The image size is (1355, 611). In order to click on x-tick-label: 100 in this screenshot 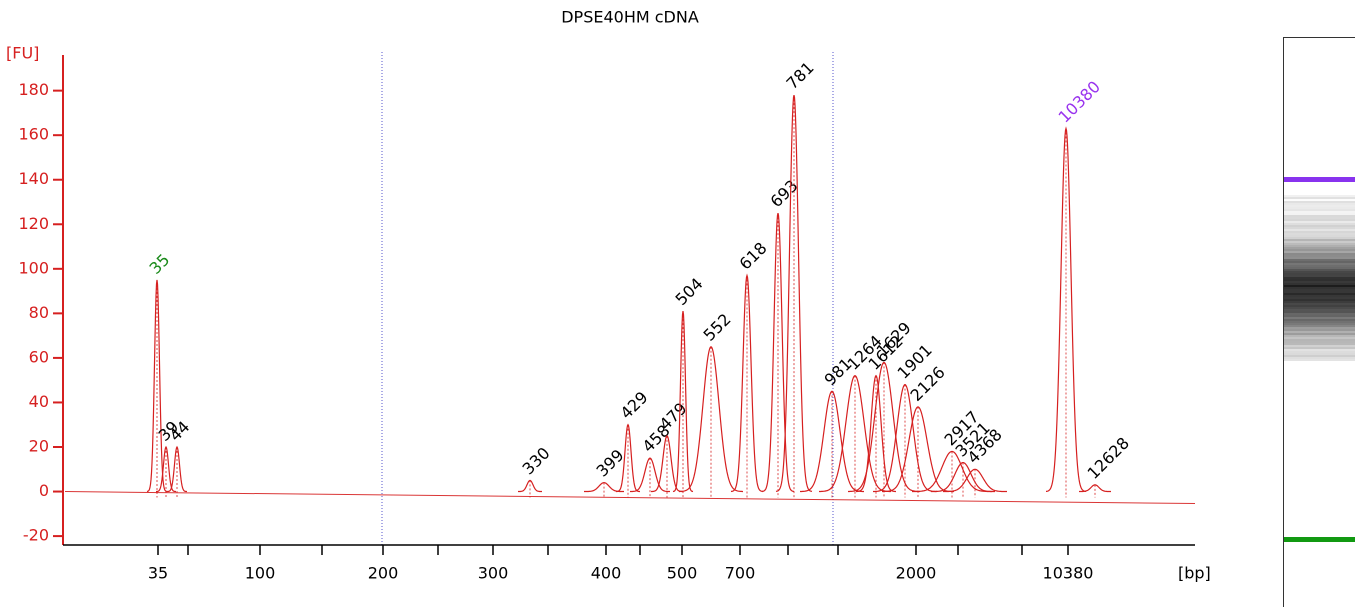, I will do `click(260, 573)`.